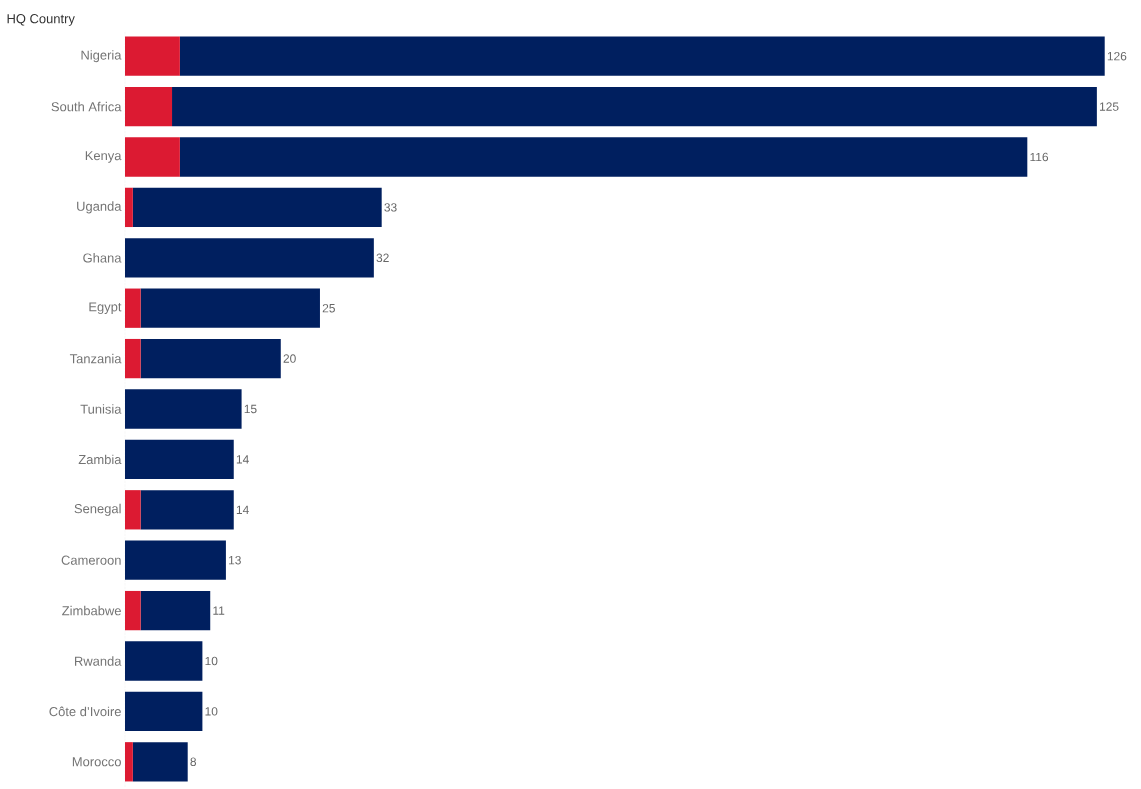  I want to click on annotation: 116, so click(1039, 157).